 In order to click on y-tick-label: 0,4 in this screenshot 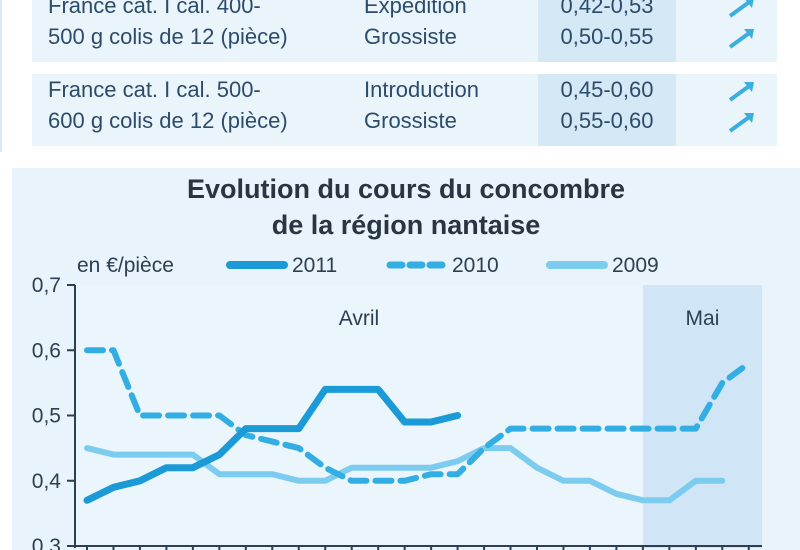, I will do `click(47, 481)`.